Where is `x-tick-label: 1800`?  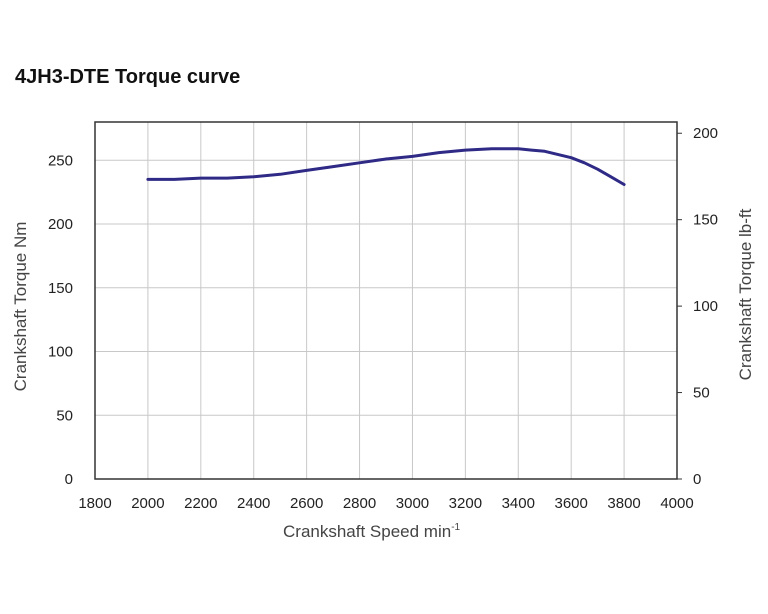
x-tick-label: 1800 is located at coordinates (94, 503).